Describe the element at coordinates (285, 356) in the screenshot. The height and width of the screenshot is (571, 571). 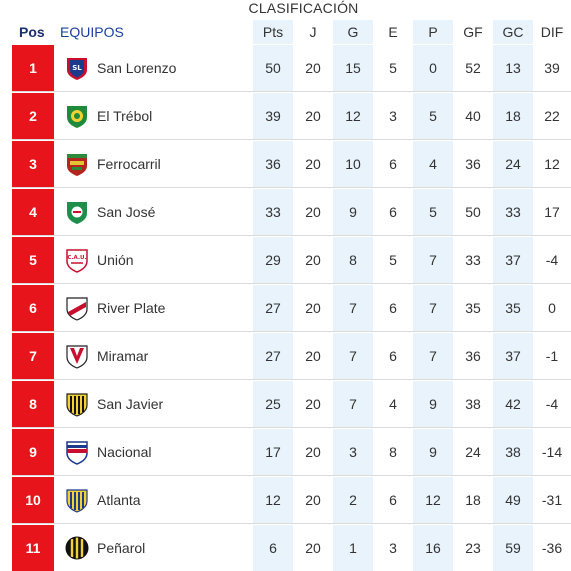
I see `table-row: 7 Miramar 27 20 7 6 7 36 37 -1` at that location.